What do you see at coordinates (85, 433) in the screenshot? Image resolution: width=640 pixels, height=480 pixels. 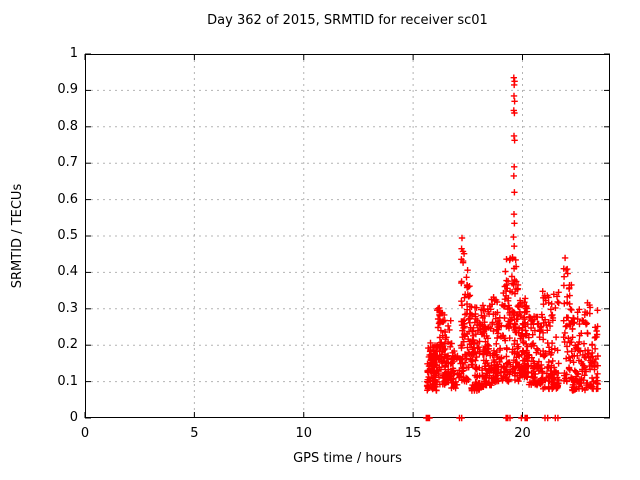 I see `x-tick-label: 0` at bounding box center [85, 433].